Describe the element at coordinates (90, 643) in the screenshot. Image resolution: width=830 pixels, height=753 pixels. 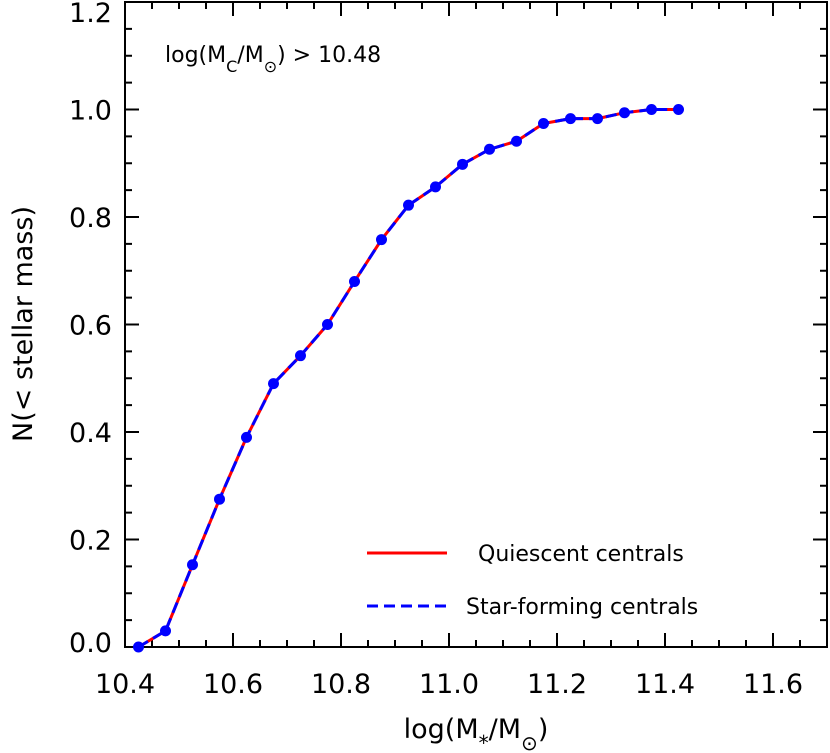
I see `y-tick-label: 0.0` at that location.